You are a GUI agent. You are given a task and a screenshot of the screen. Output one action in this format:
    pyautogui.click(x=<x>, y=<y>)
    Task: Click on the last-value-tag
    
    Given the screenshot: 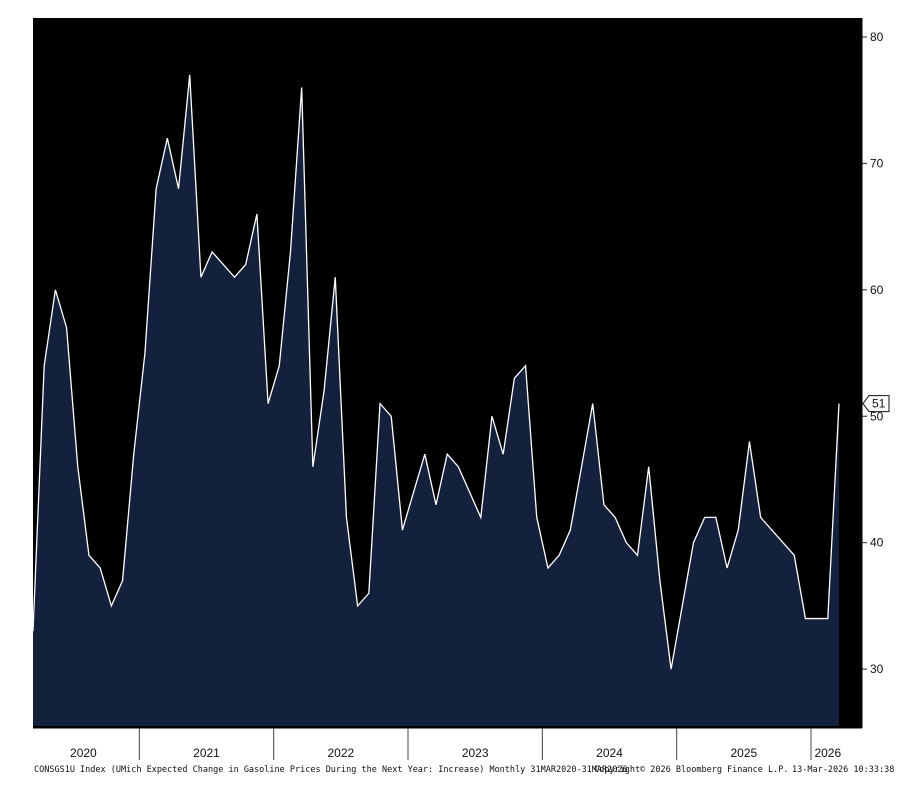 What is the action you would take?
    pyautogui.click(x=876, y=404)
    